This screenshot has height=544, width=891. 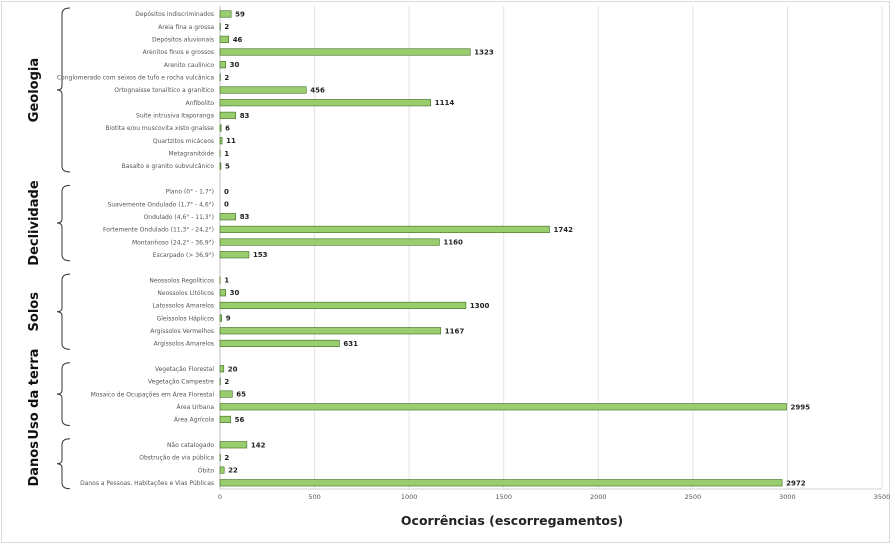 I want to click on data-label: 83, so click(x=245, y=116).